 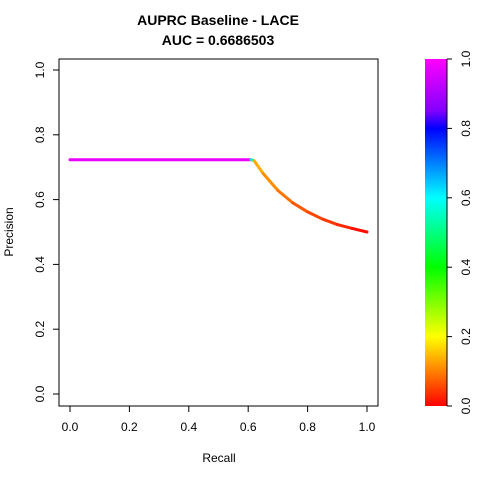 I want to click on x-tick-label: 0.4, so click(x=188, y=427).